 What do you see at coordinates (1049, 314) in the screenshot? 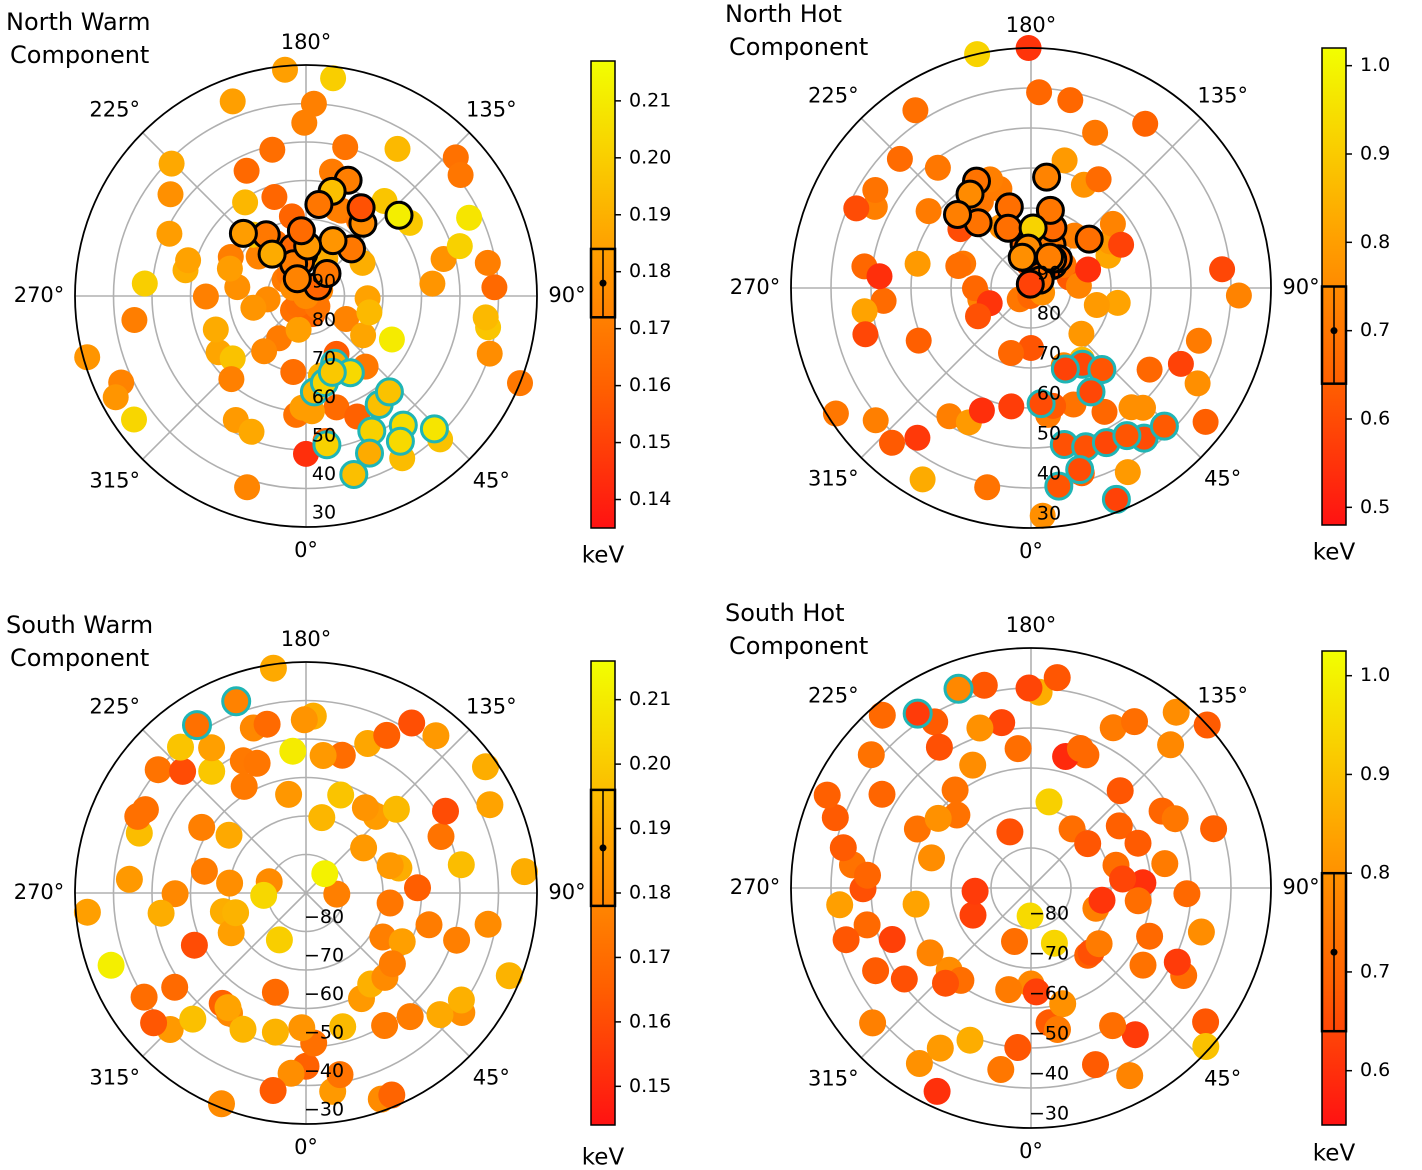
I see `radial-tick-label: 80` at bounding box center [1049, 314].